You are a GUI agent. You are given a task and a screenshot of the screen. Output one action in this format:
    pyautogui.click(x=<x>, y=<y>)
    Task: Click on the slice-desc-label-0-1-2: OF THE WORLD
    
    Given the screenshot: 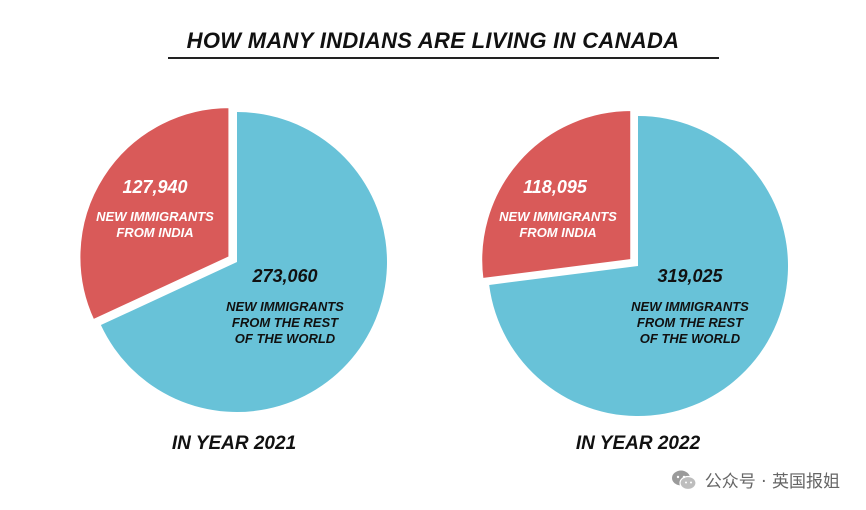 What is the action you would take?
    pyautogui.click(x=285, y=338)
    